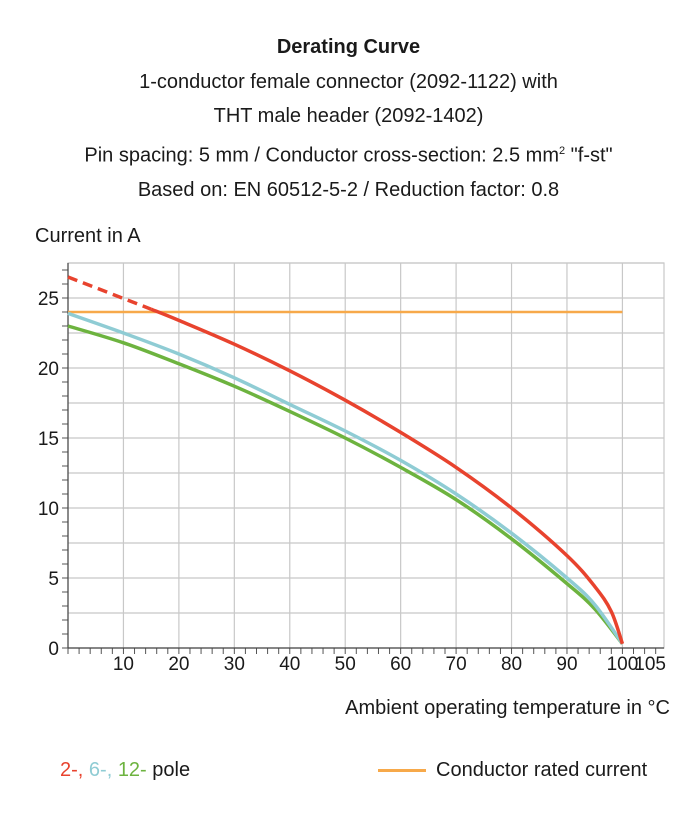 The height and width of the screenshot is (817, 697). I want to click on y-tick-label: 0, so click(53, 649).